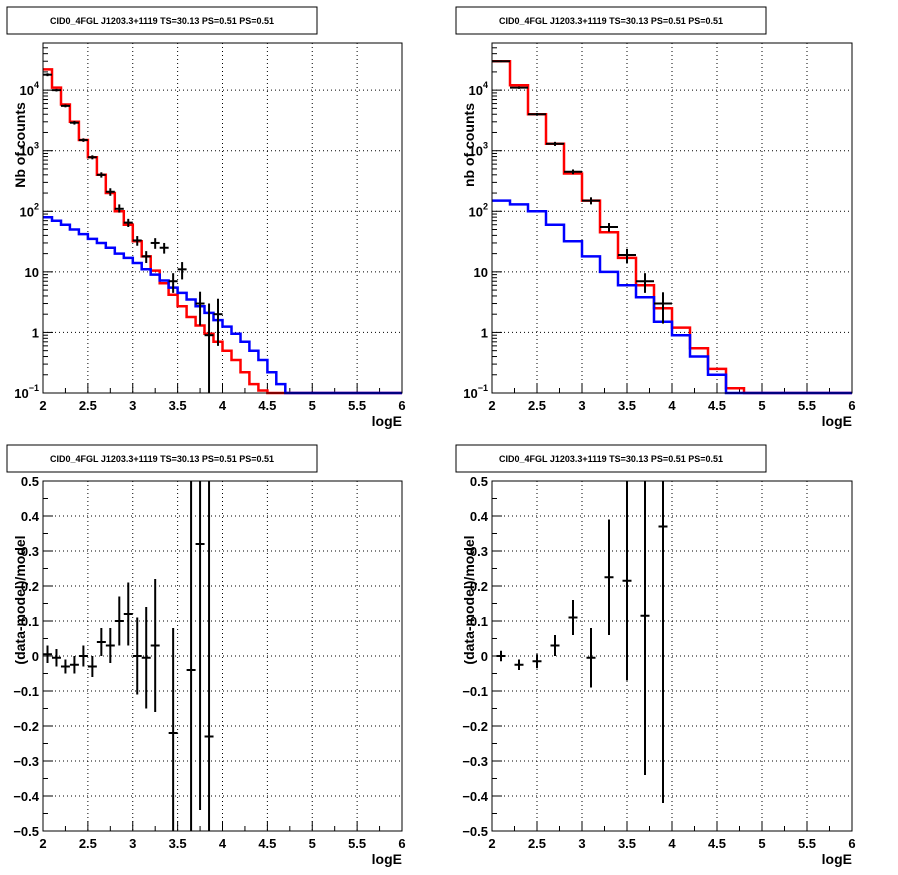 Image resolution: width=898 pixels, height=875 pixels. Describe the element at coordinates (627, 405) in the screenshot. I see `x-tick-label: 3.5` at that location.